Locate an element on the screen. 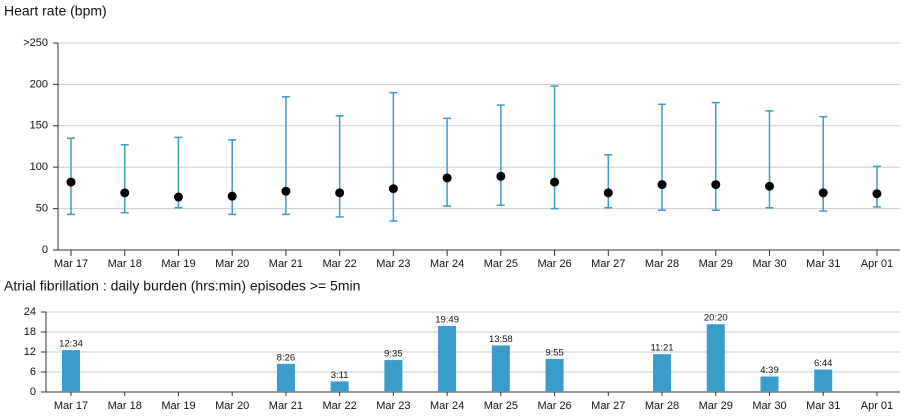 The image size is (904, 416). value-label: 3:11 is located at coordinates (340, 375).